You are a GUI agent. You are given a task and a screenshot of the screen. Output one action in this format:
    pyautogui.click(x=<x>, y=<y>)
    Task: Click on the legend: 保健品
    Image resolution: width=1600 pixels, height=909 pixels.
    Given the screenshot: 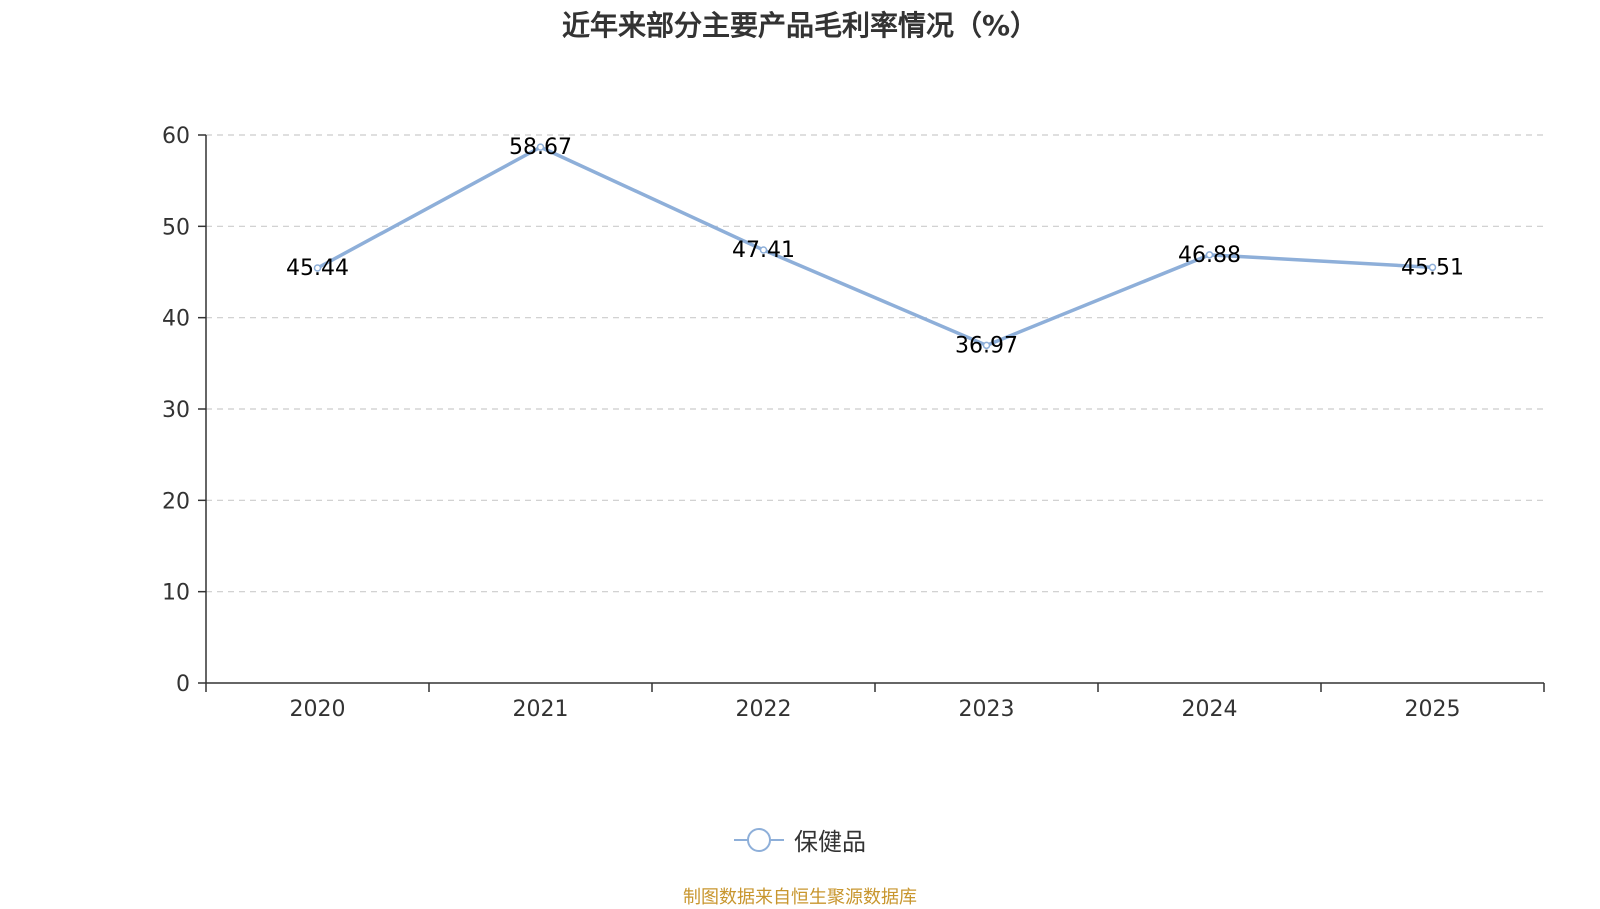 What is the action you would take?
    pyautogui.click(x=800, y=839)
    